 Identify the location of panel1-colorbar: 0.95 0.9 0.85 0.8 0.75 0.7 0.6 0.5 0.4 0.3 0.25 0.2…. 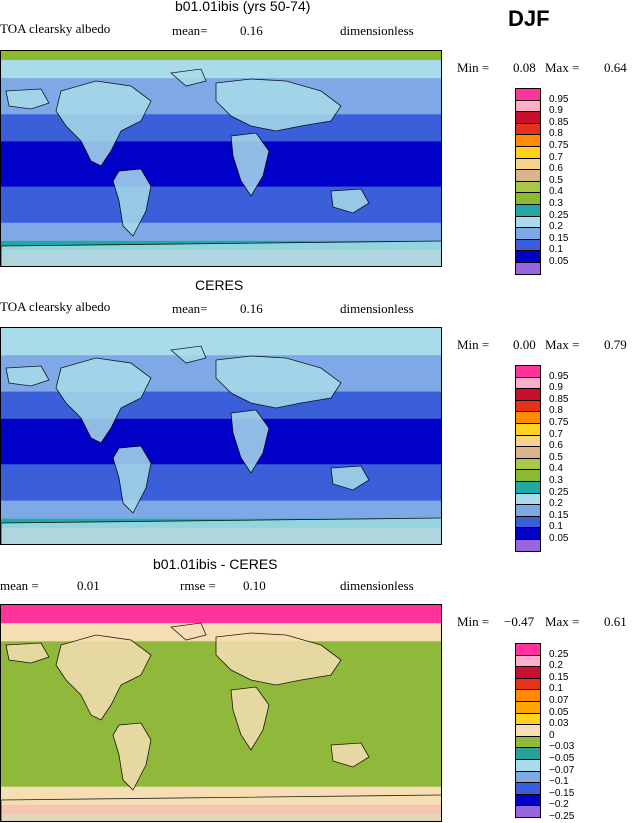
(555, 181).